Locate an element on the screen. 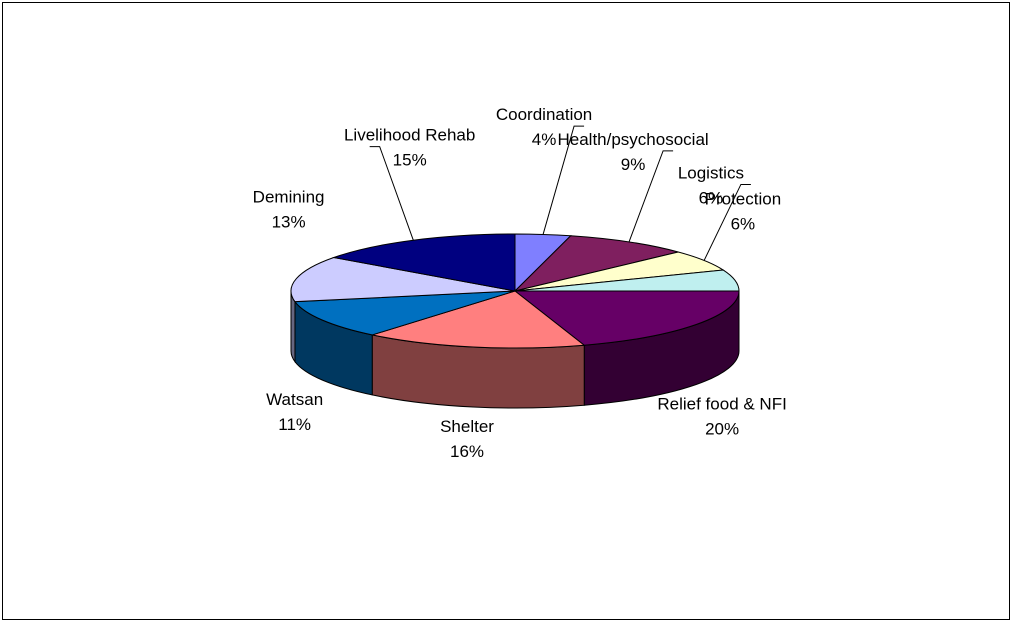 This screenshot has height=625, width=1015. slice-percent-logistics: 6% is located at coordinates (711, 197).